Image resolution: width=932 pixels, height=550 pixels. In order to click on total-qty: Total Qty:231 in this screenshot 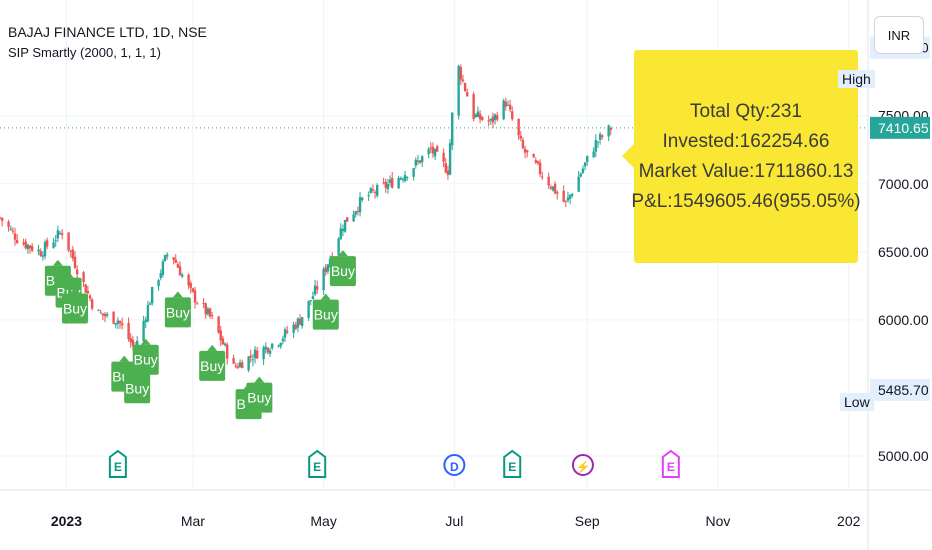, I will do `click(746, 111)`.